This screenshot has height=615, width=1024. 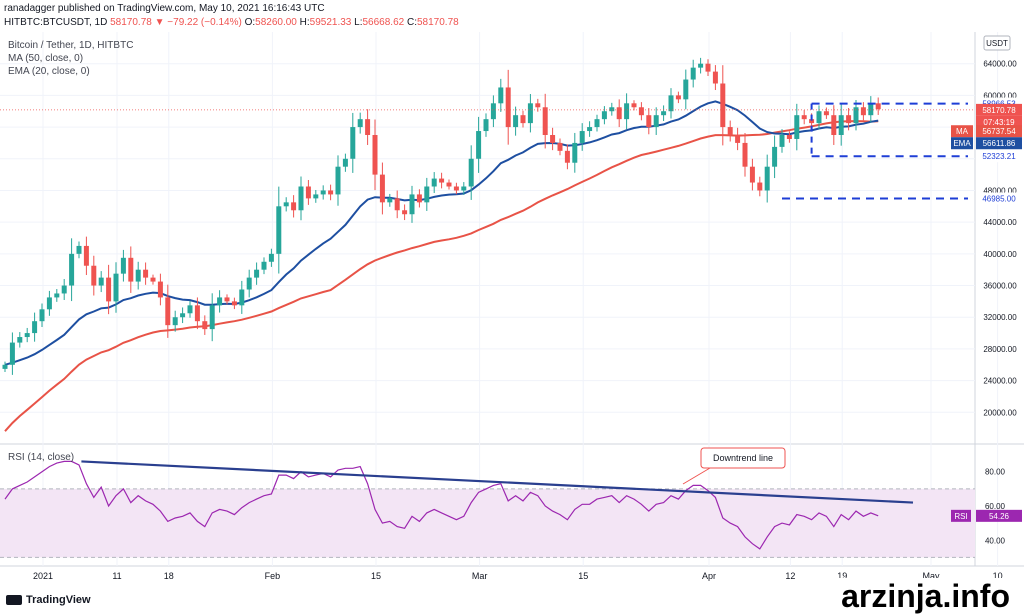 I want to click on rsi-line, so click(x=441, y=505).